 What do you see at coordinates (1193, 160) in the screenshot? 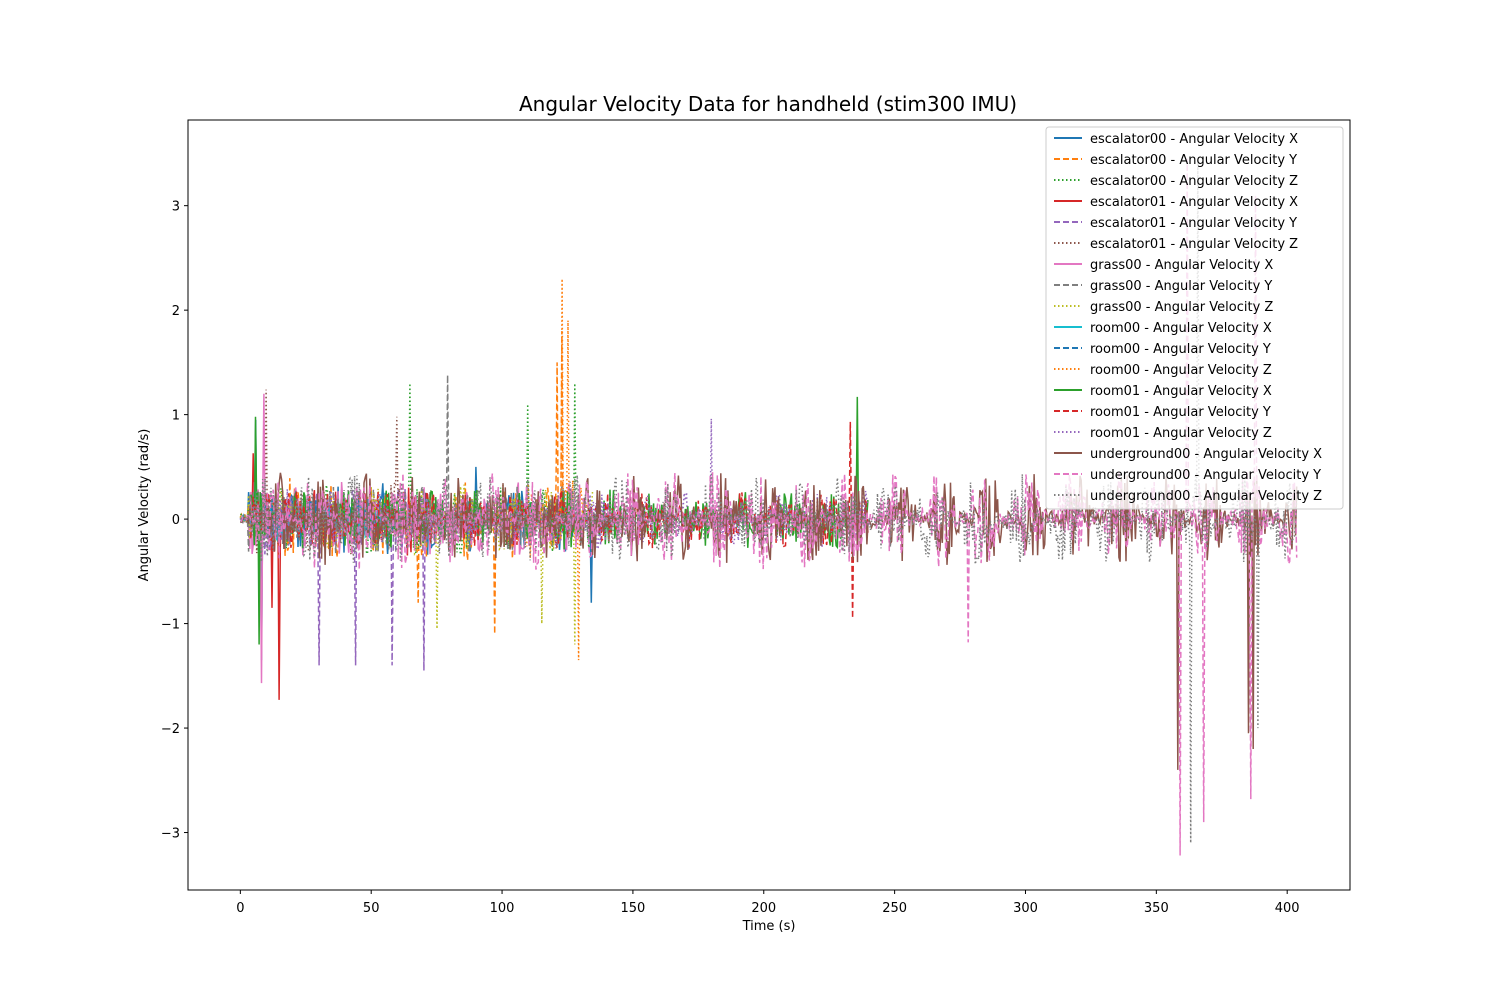
I see `legend-entry: escalator00 - Angular Velocity Y` at bounding box center [1193, 160].